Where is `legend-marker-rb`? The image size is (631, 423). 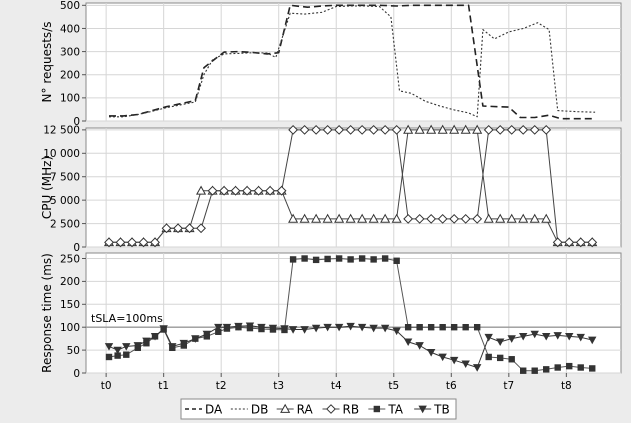 legend-marker-rb is located at coordinates (331, 409).